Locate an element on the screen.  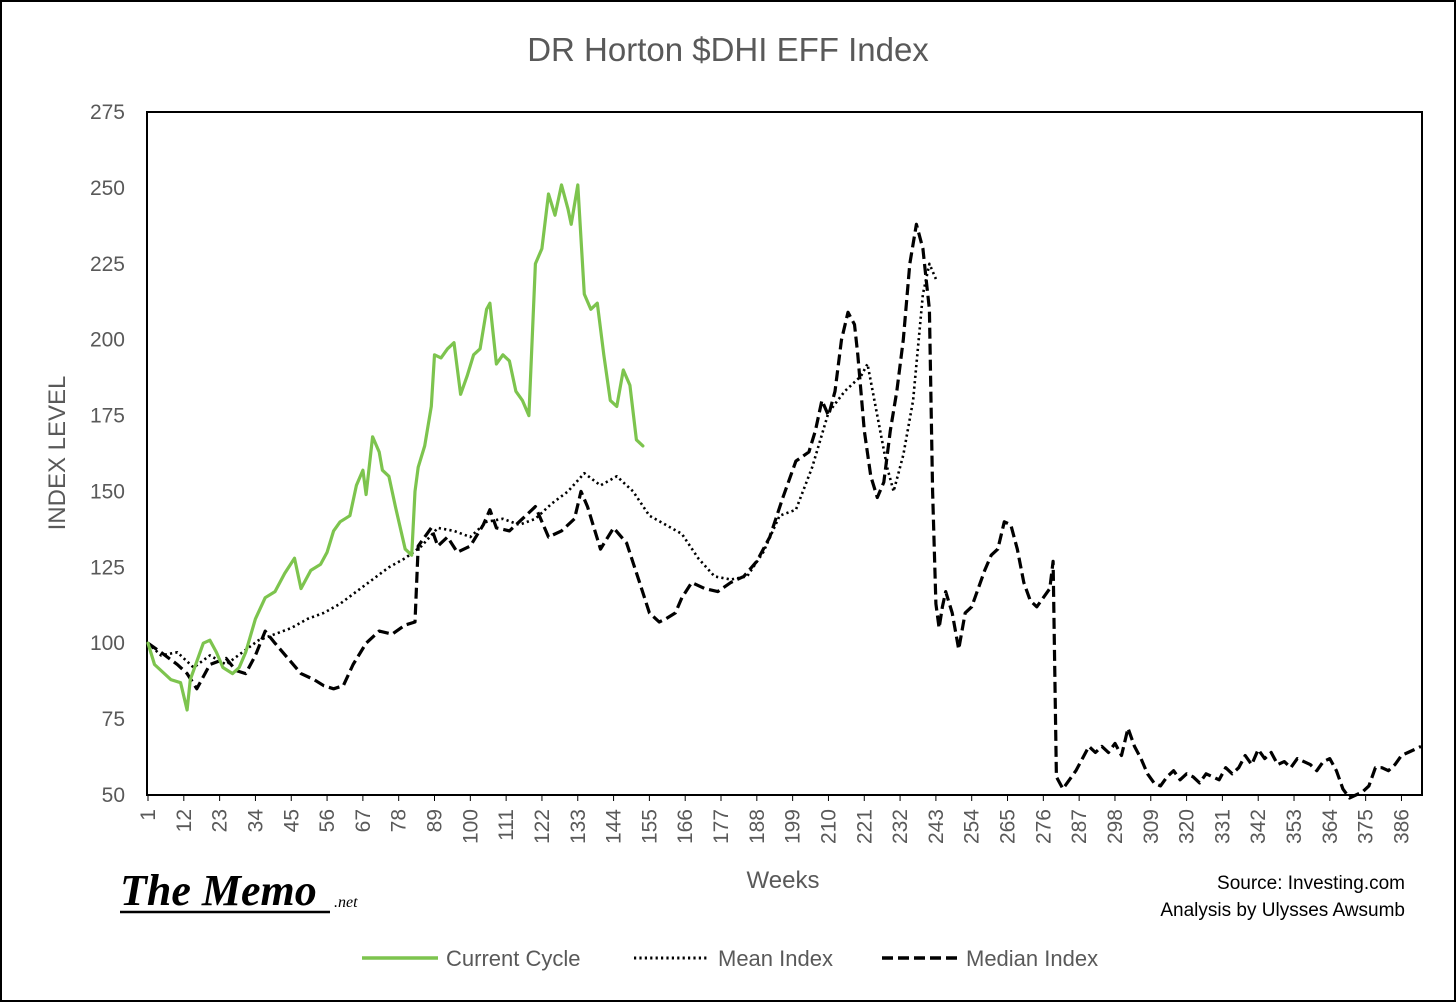
x-tick-label: 254 is located at coordinates (972, 826).